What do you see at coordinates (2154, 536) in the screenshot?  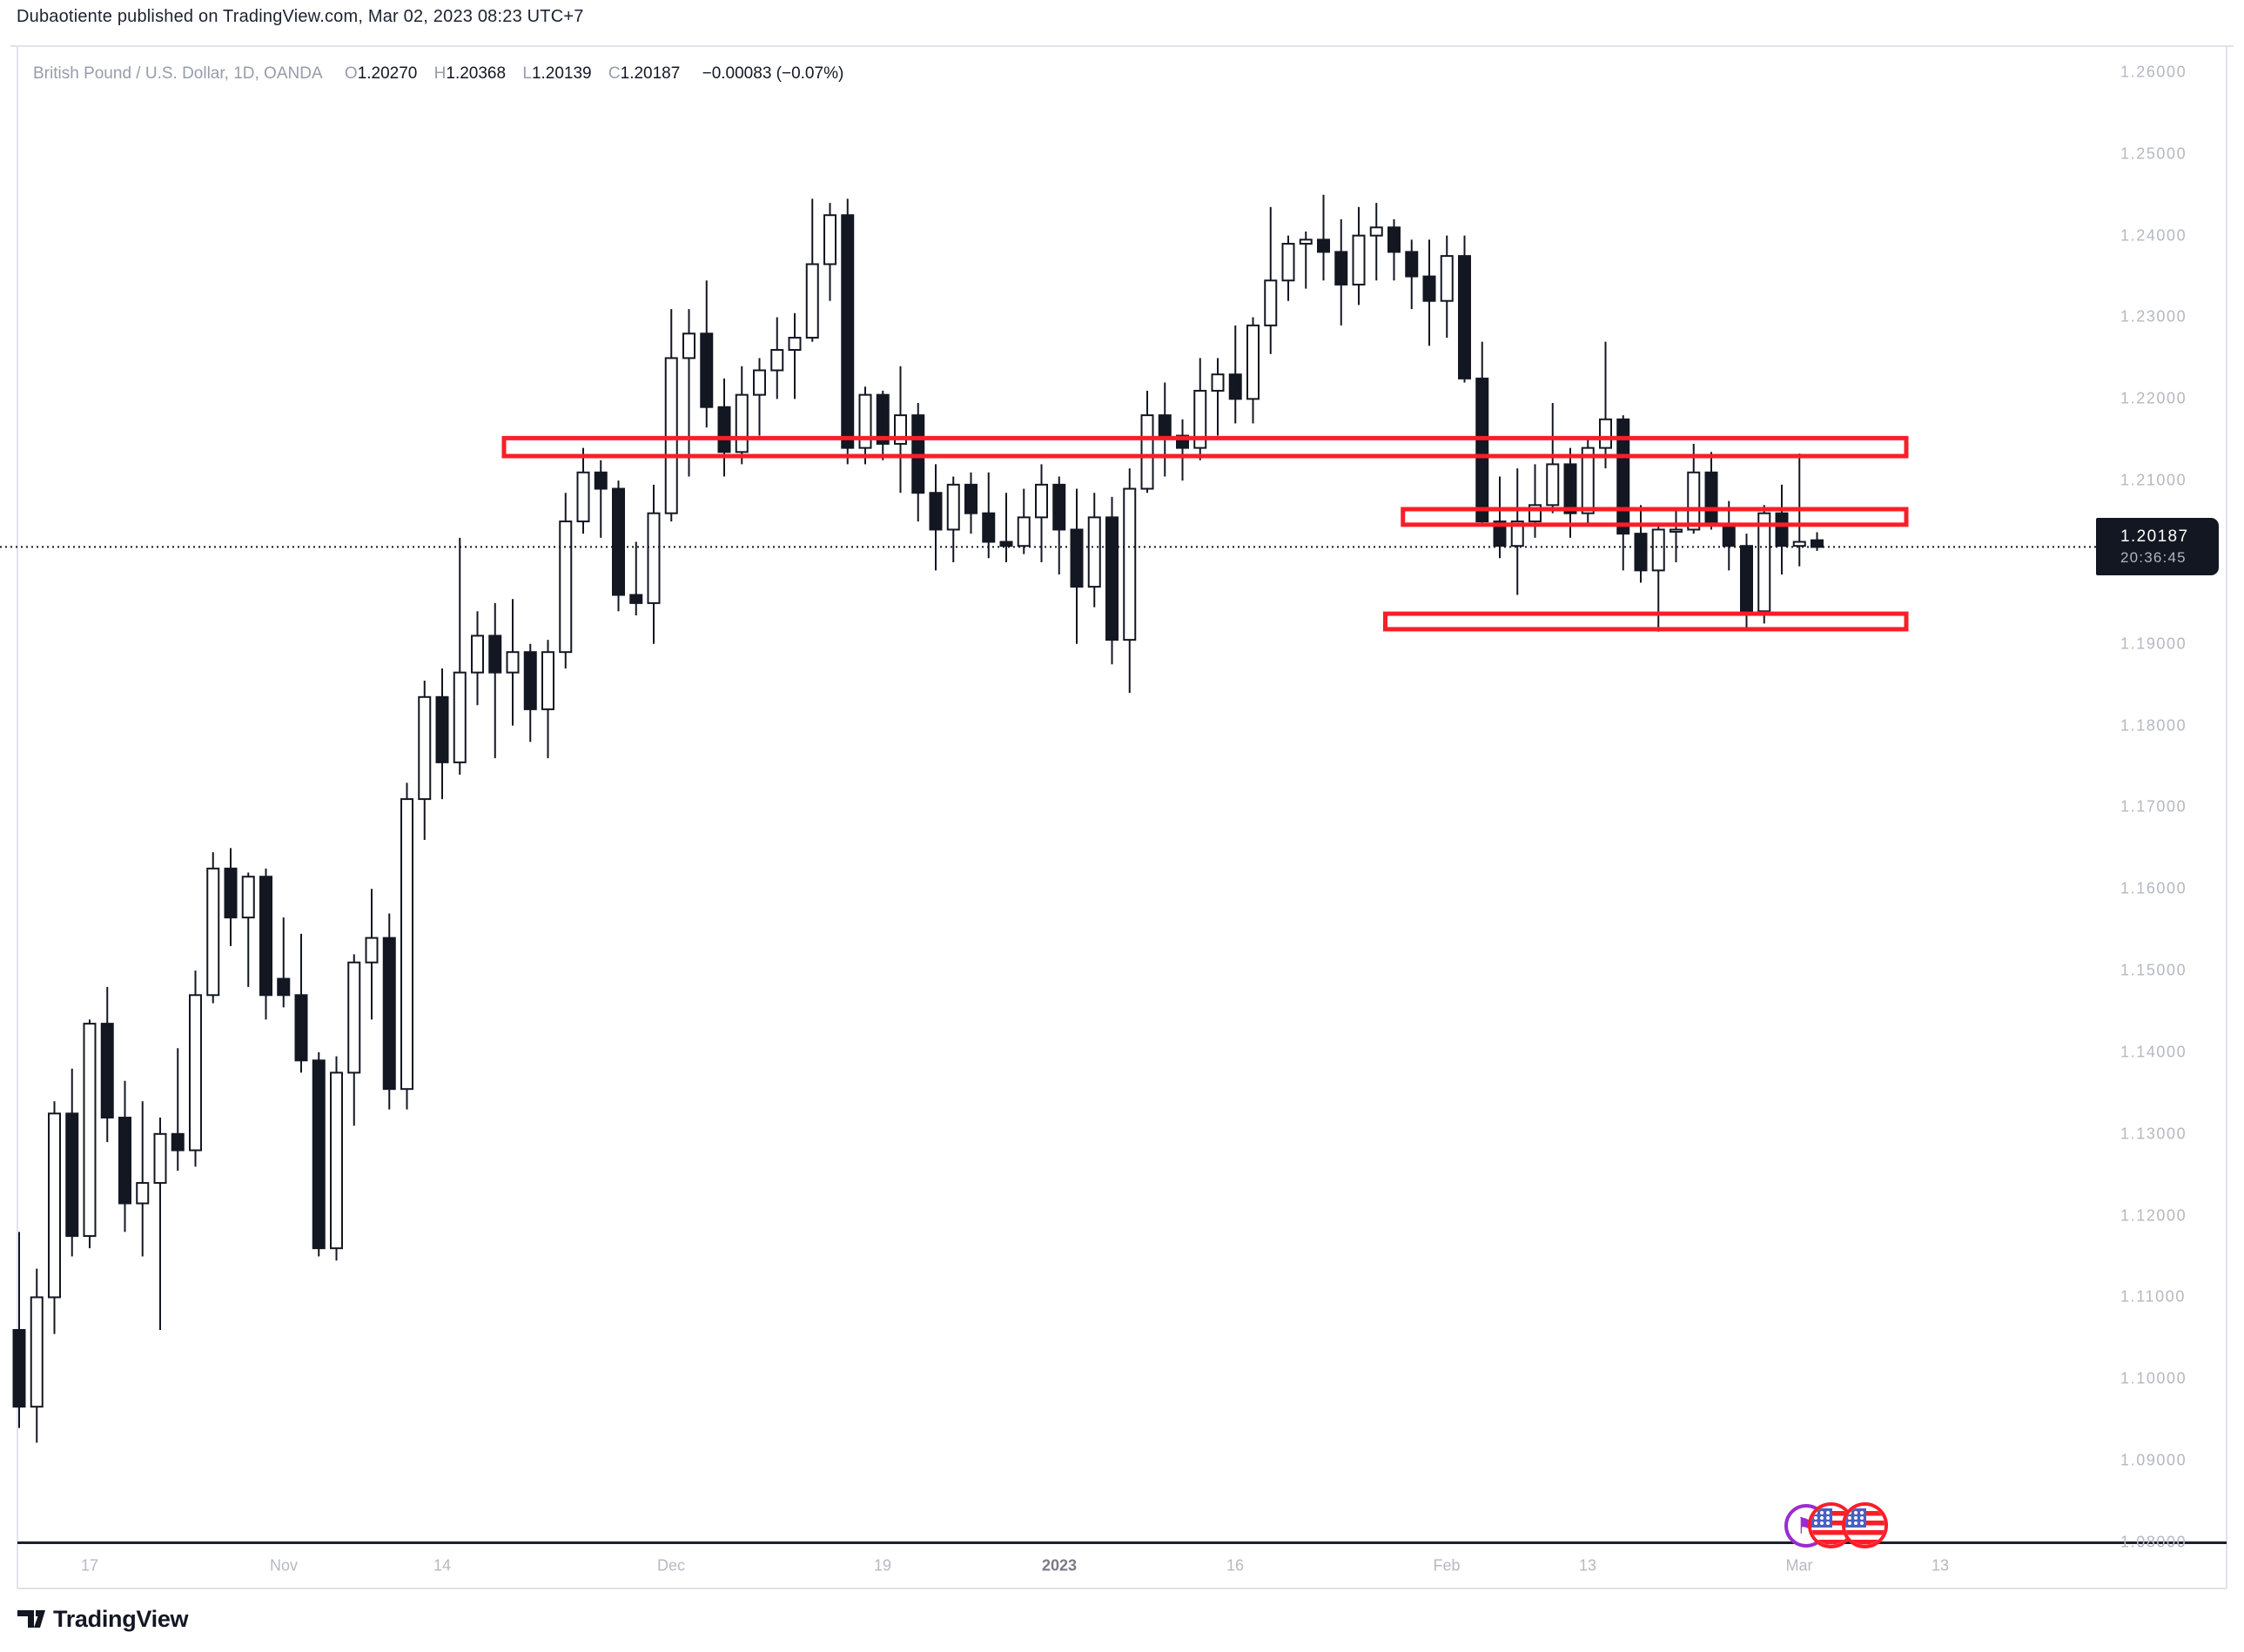 I see `current-price-value: 1.20187` at bounding box center [2154, 536].